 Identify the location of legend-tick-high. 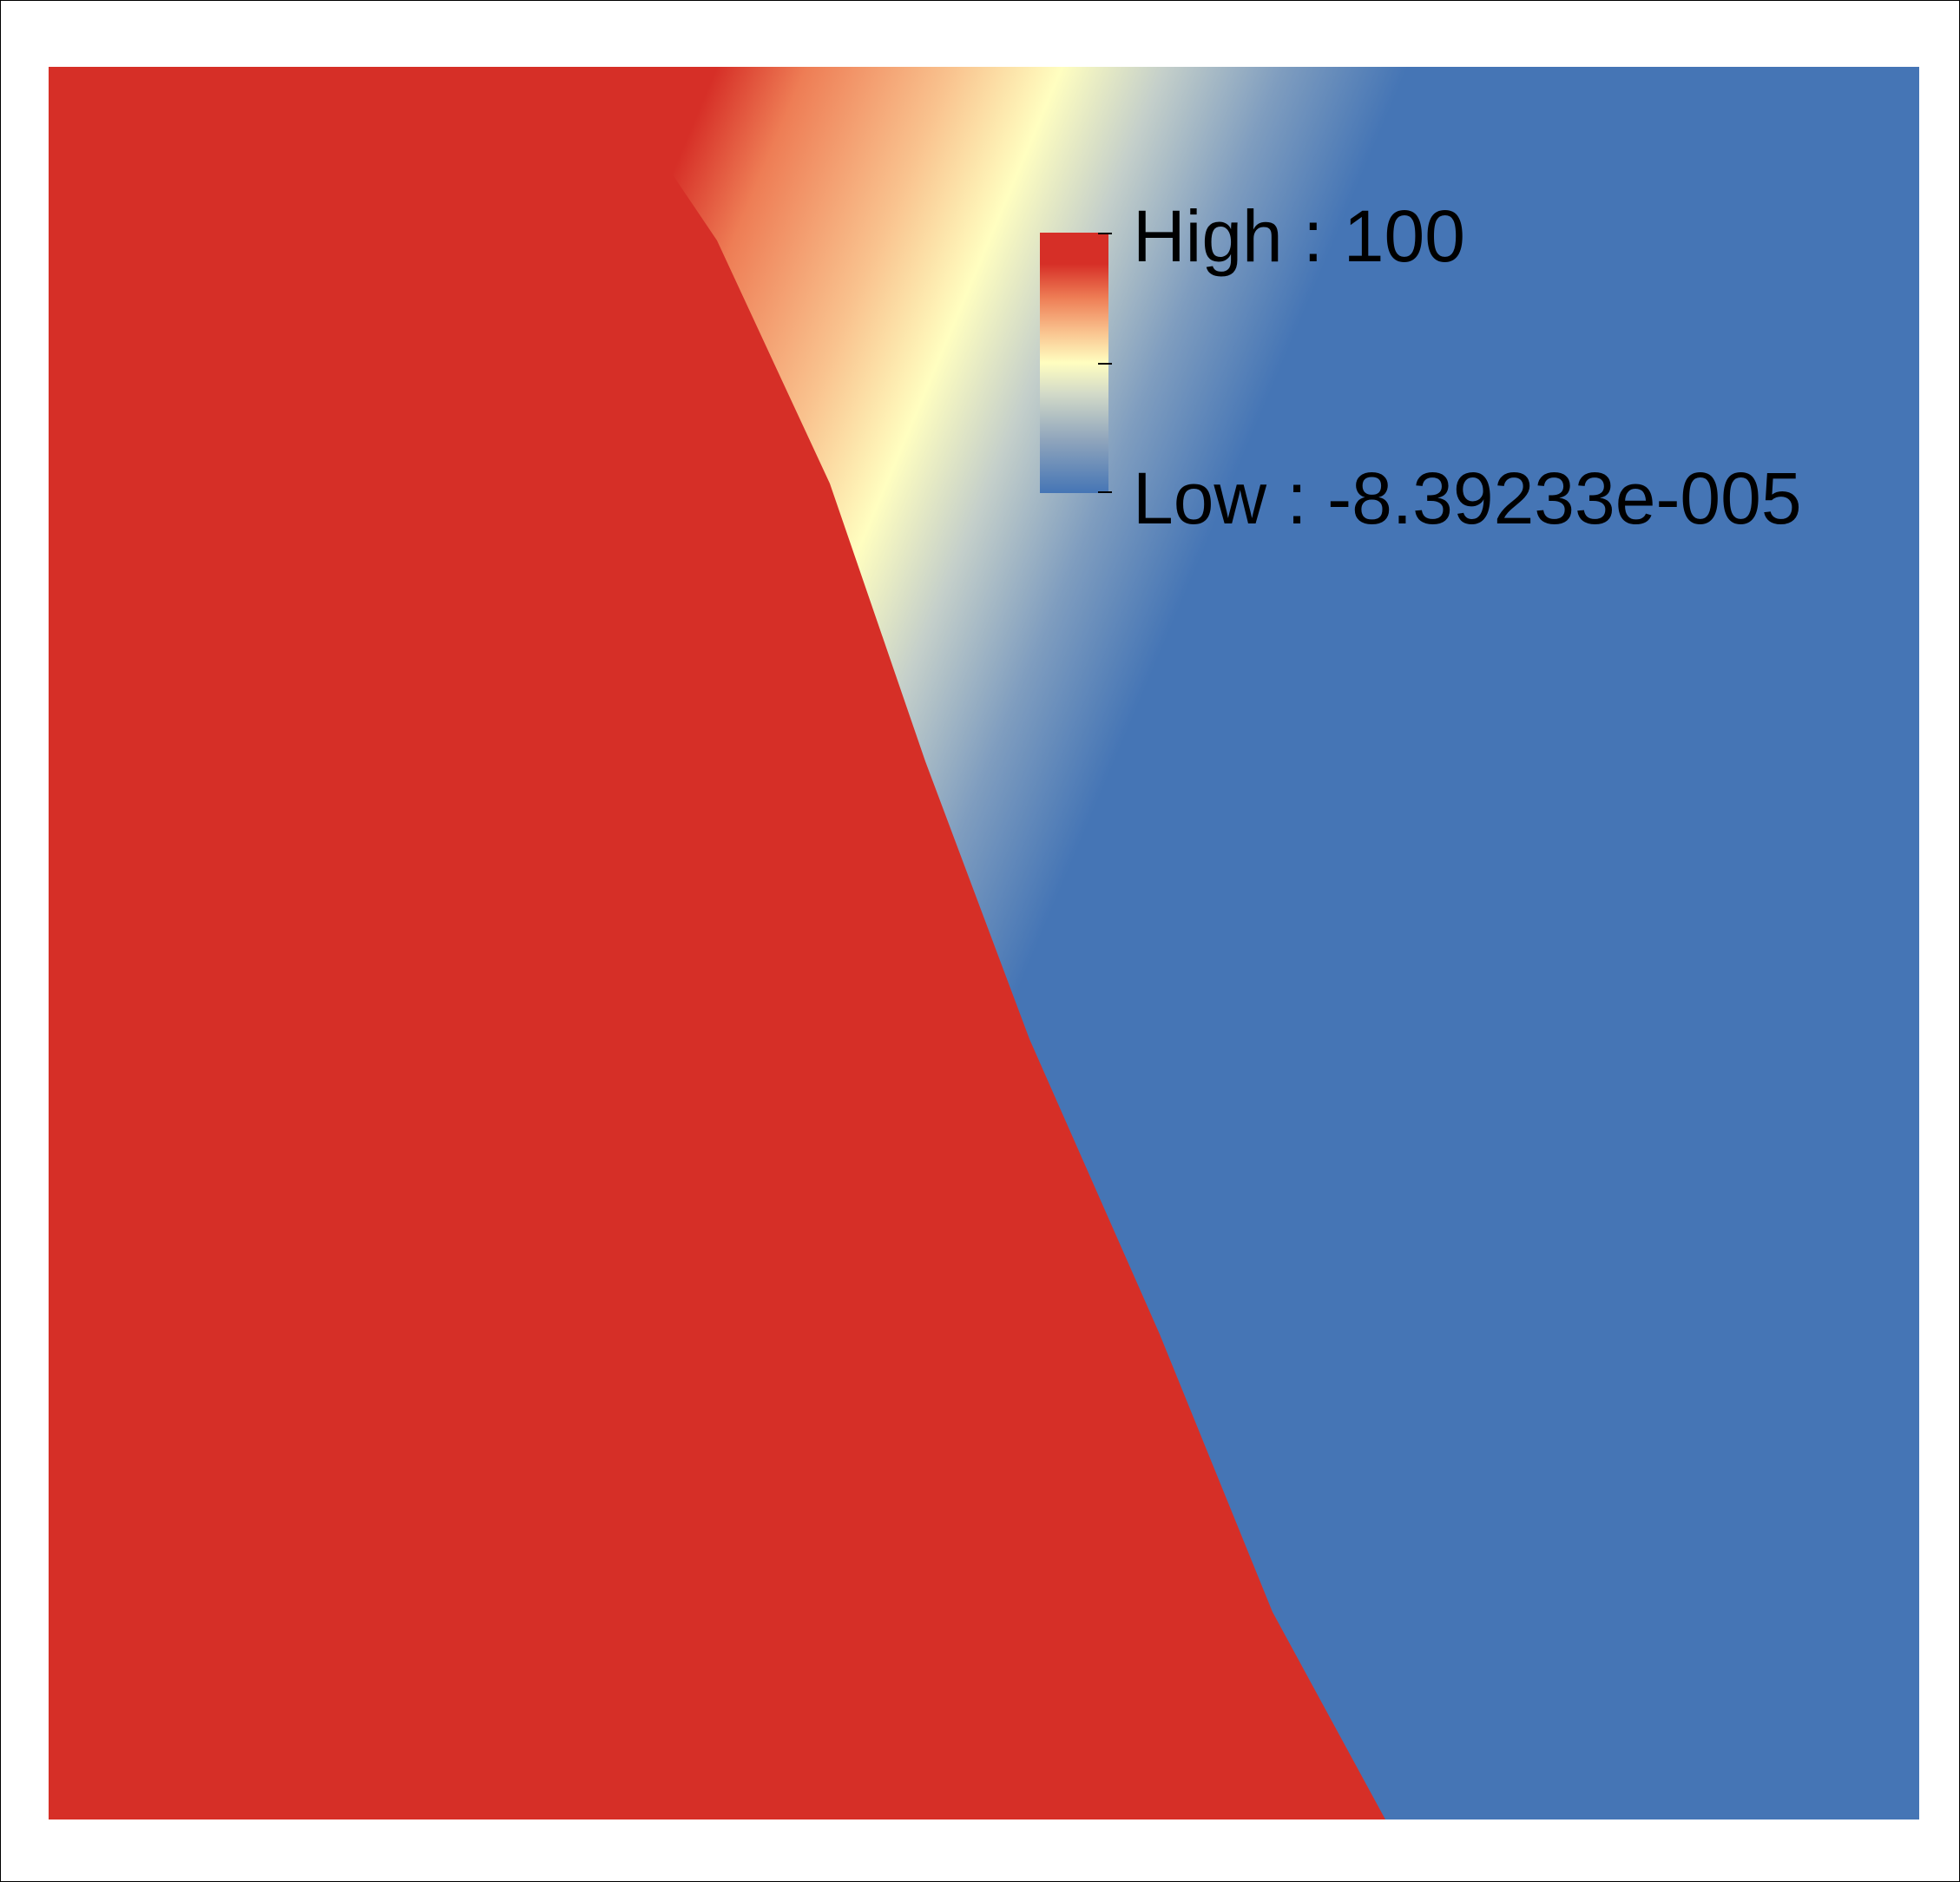
(1105, 233).